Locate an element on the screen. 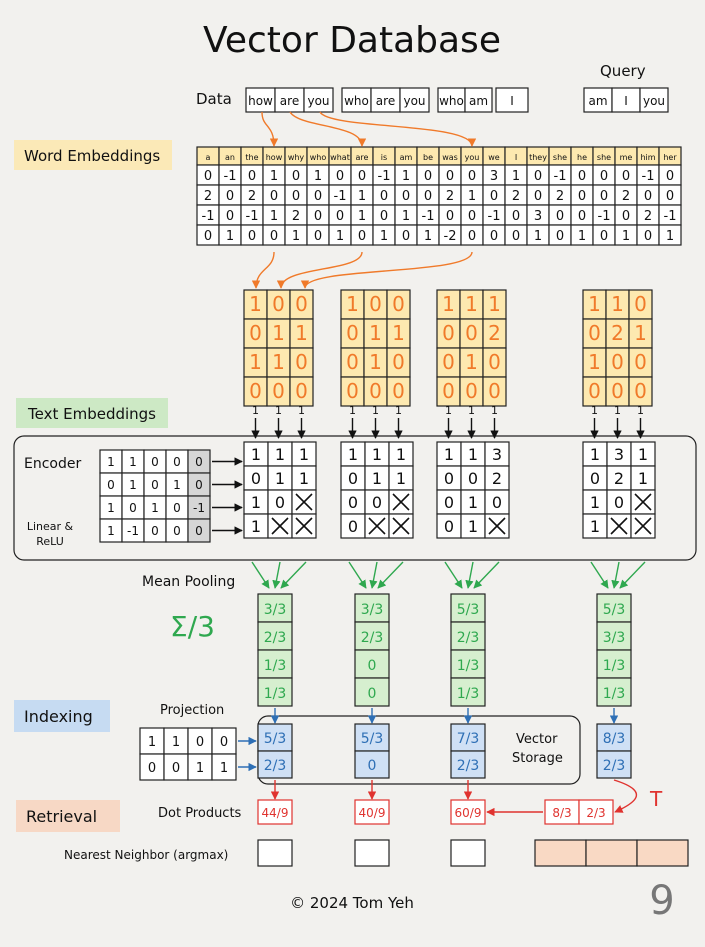 The width and height of the screenshot is (705, 947). dot-products-label: Dot Products is located at coordinates (200, 813).